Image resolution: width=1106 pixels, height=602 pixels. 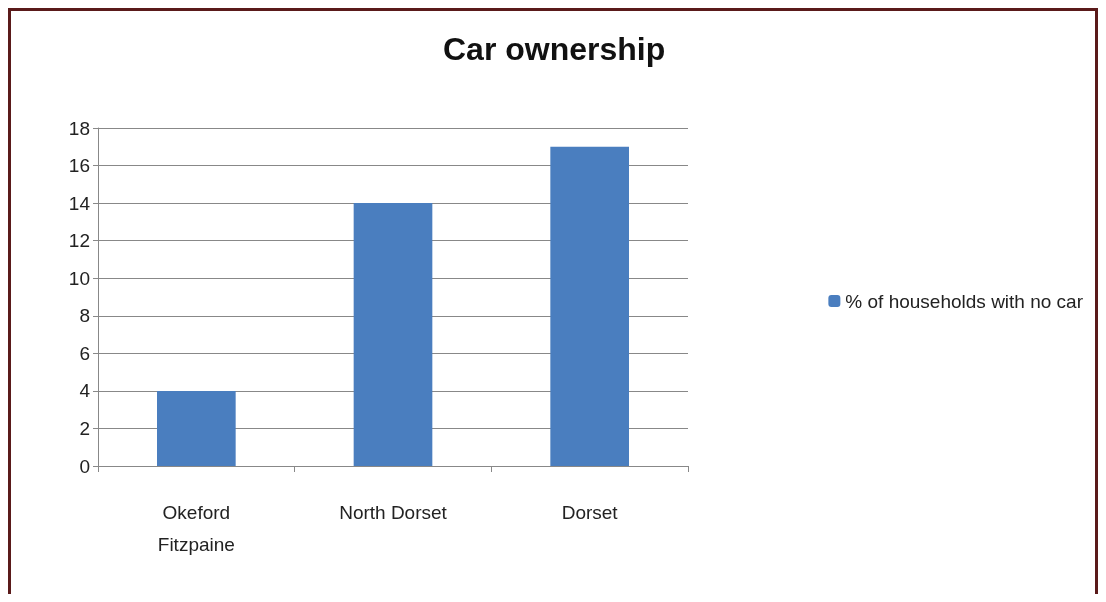 What do you see at coordinates (79, 203) in the screenshot?
I see `y-tick-label: 14` at bounding box center [79, 203].